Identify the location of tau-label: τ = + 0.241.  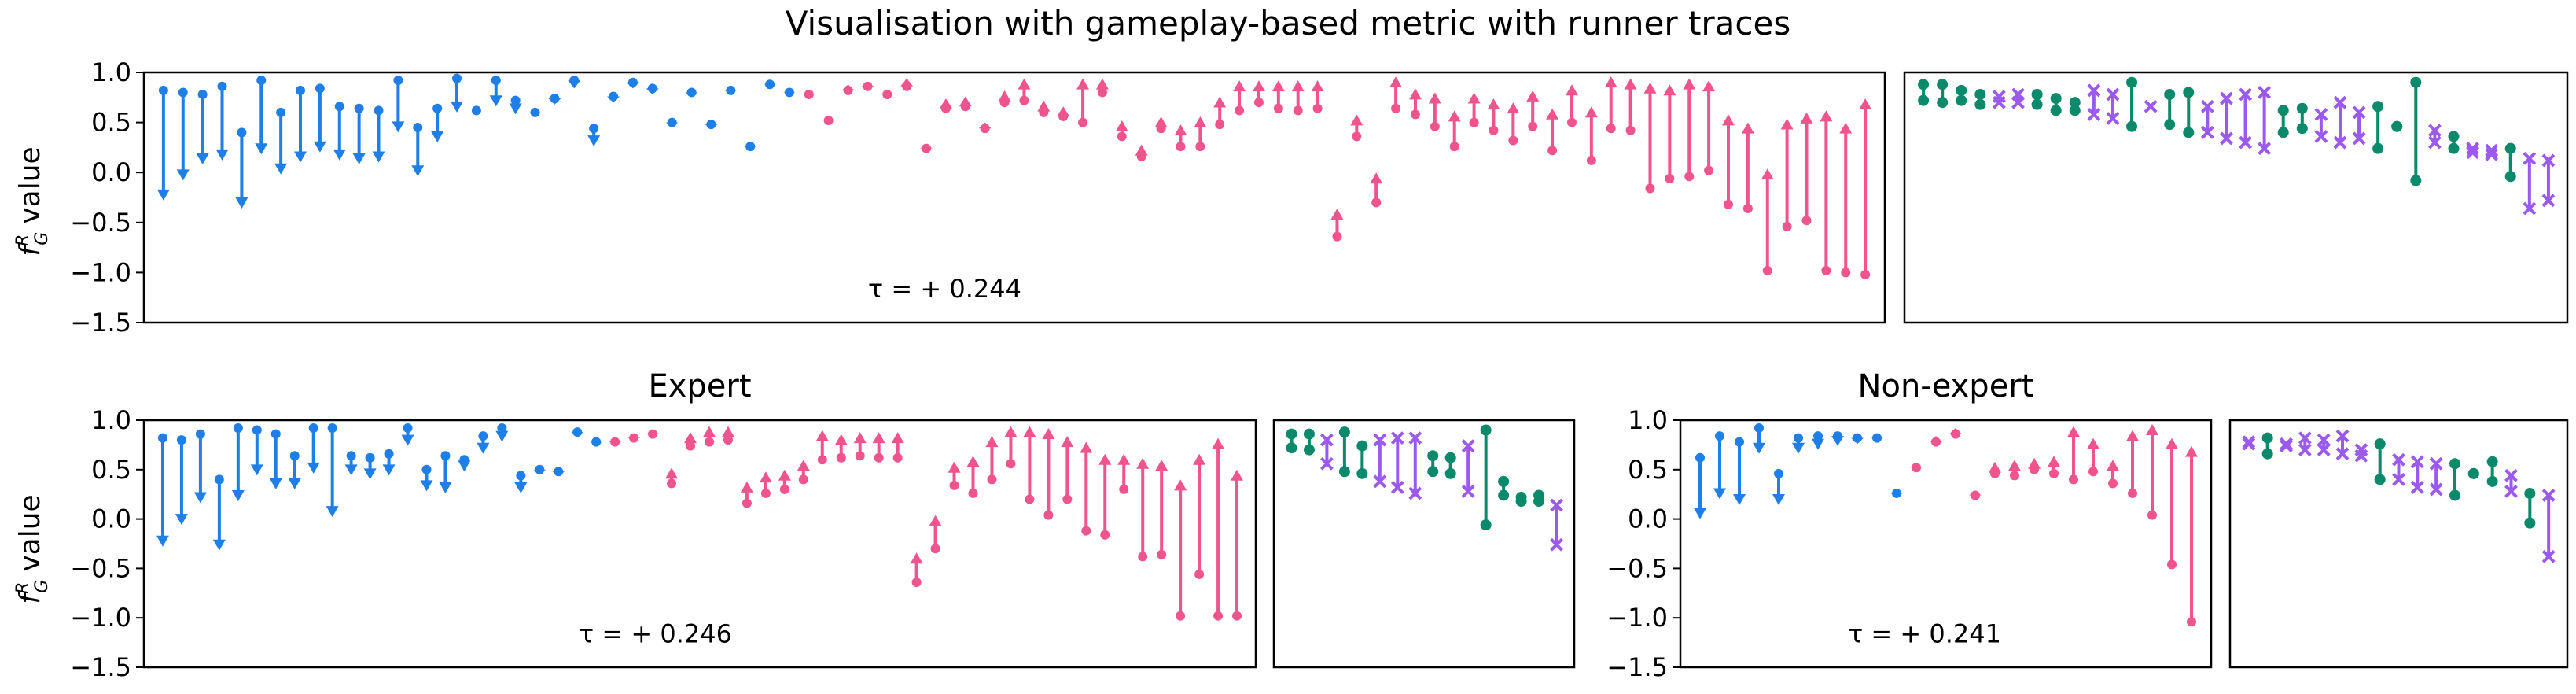
(1925, 634).